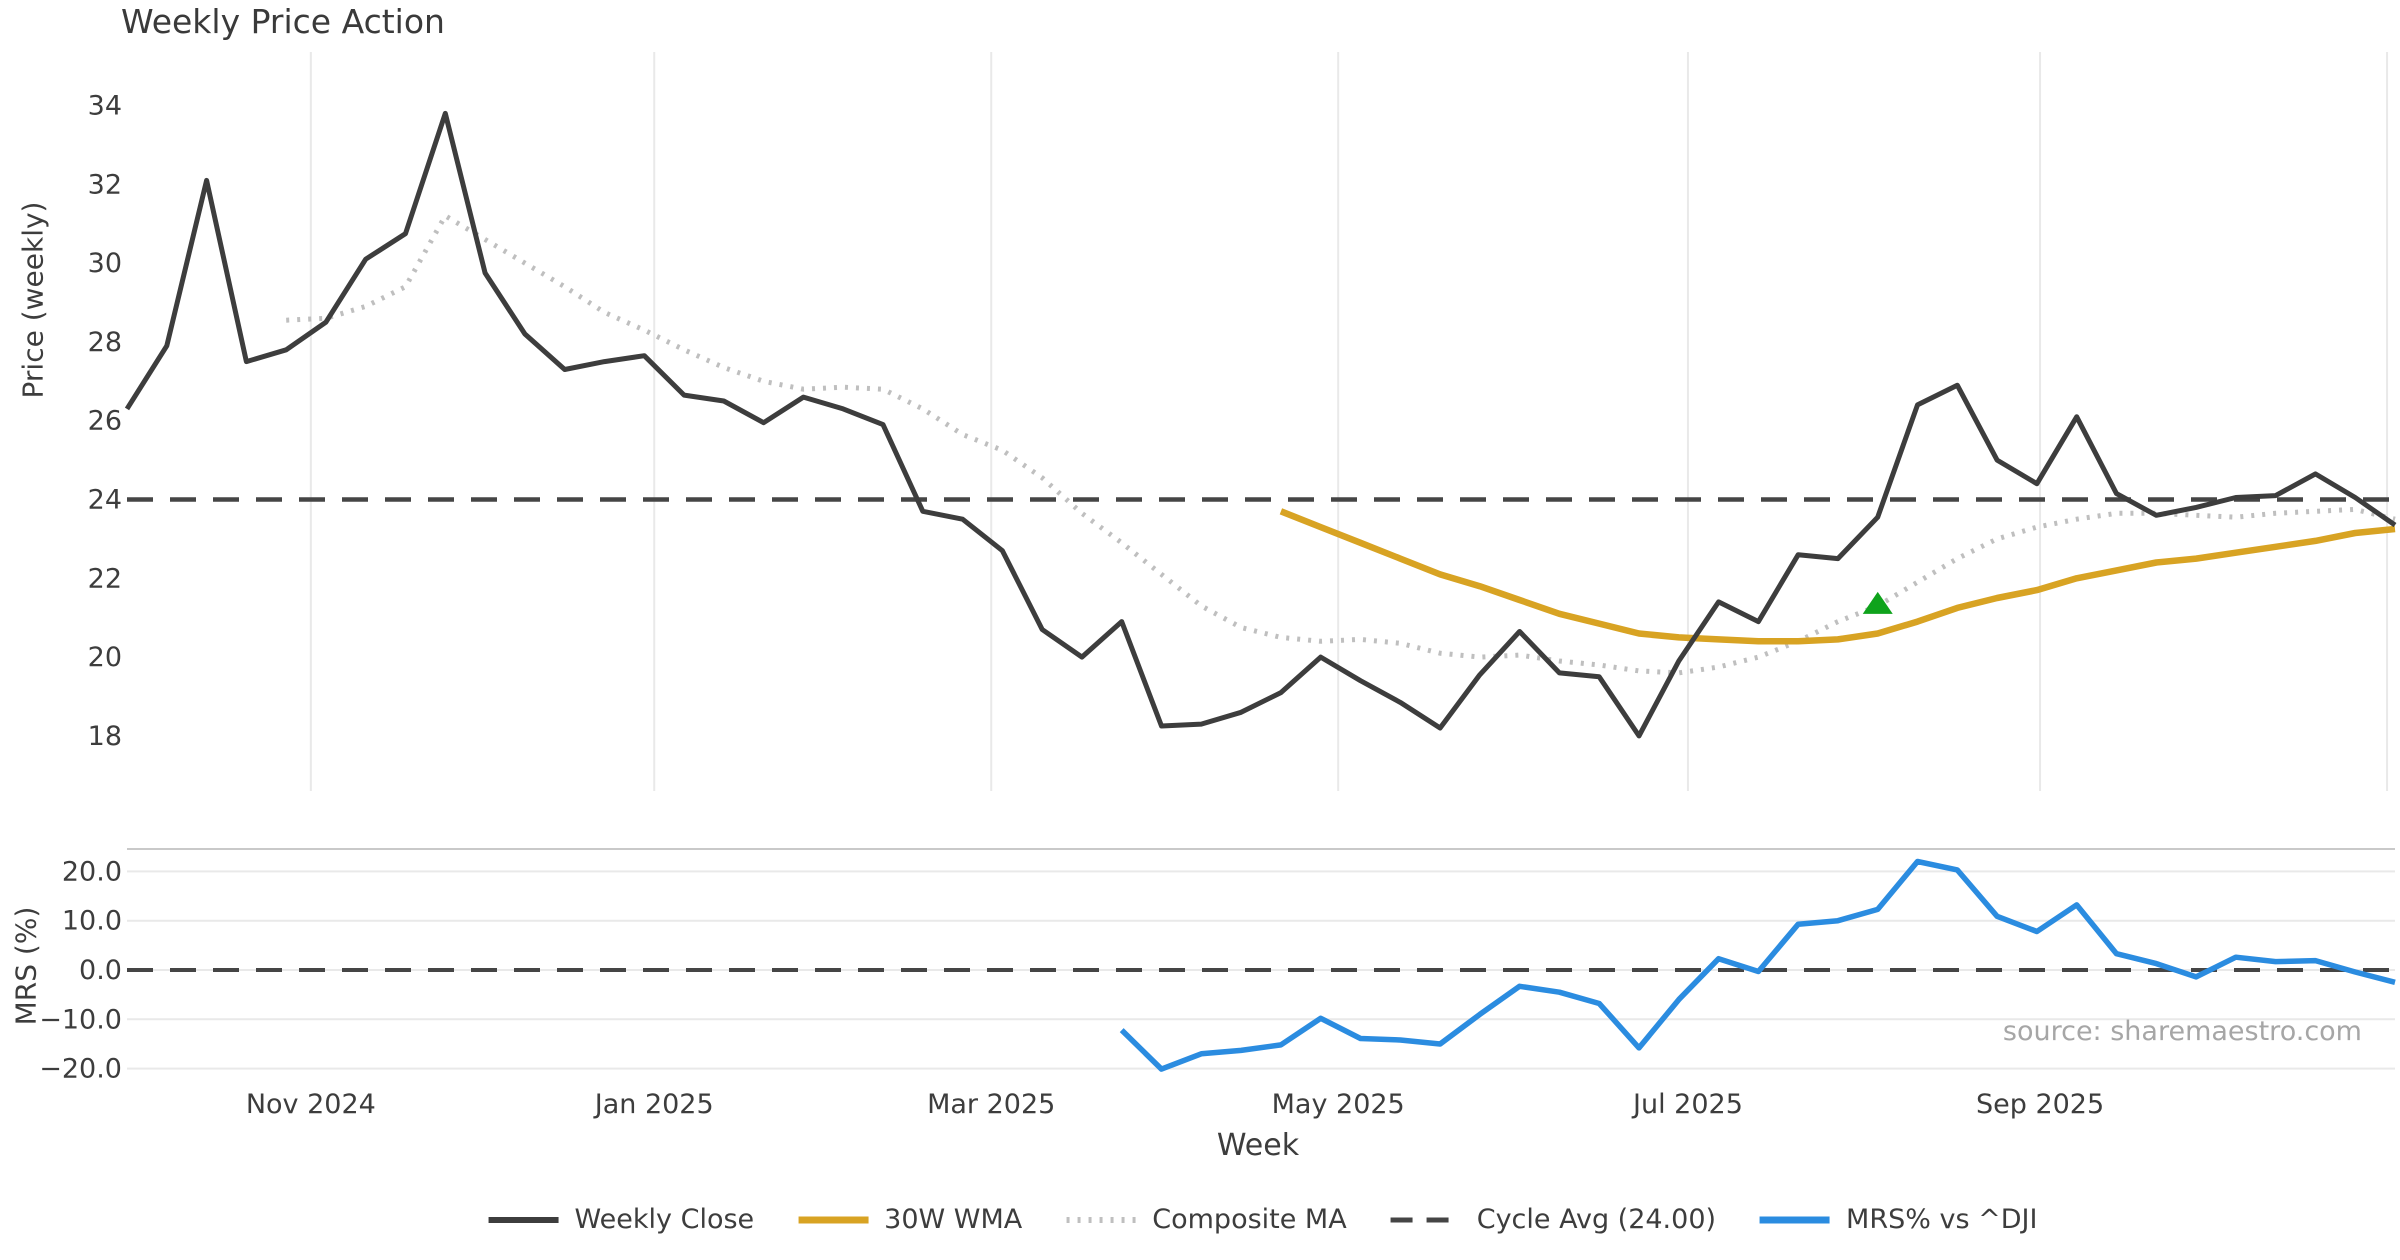  What do you see at coordinates (953, 1219) in the screenshot?
I see `legend-label: 30W WMA` at bounding box center [953, 1219].